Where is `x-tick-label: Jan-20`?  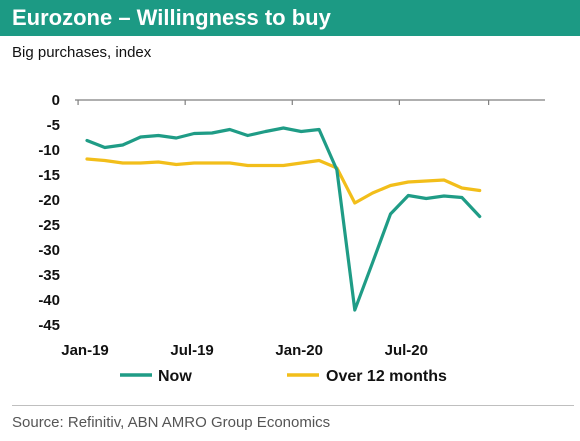 x-tick-label: Jan-20 is located at coordinates (299, 350).